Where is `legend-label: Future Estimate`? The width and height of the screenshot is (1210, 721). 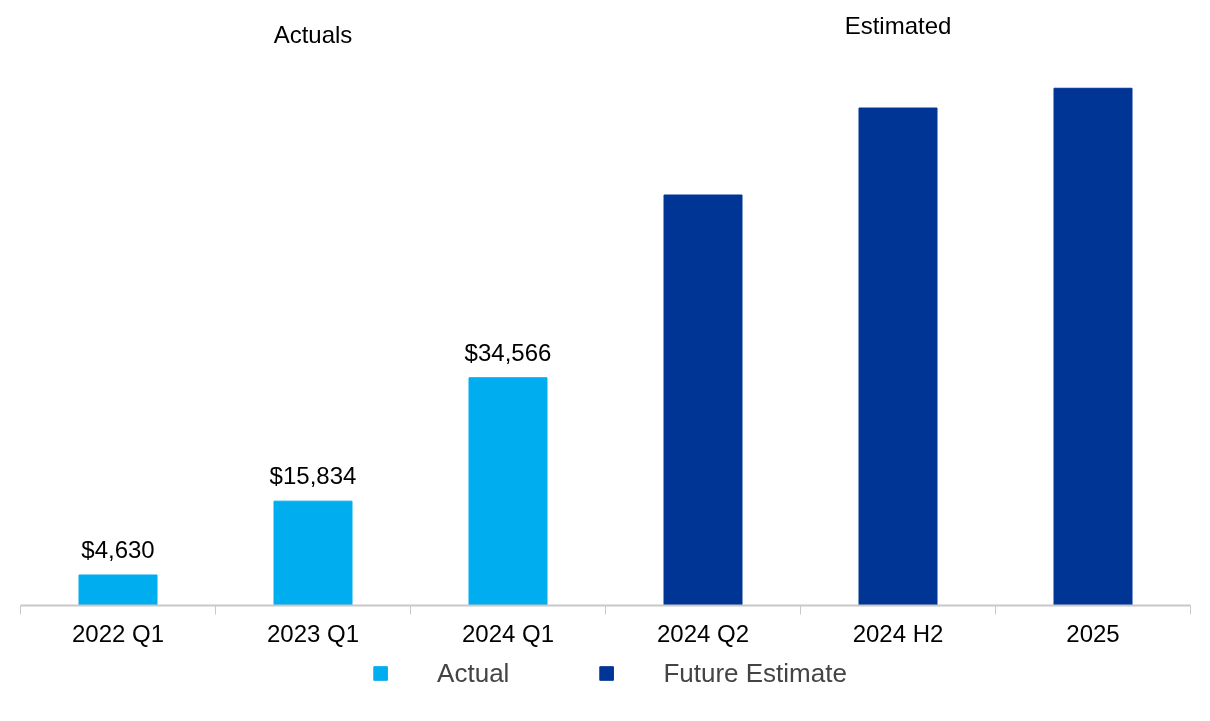
legend-label: Future Estimate is located at coordinates (755, 673).